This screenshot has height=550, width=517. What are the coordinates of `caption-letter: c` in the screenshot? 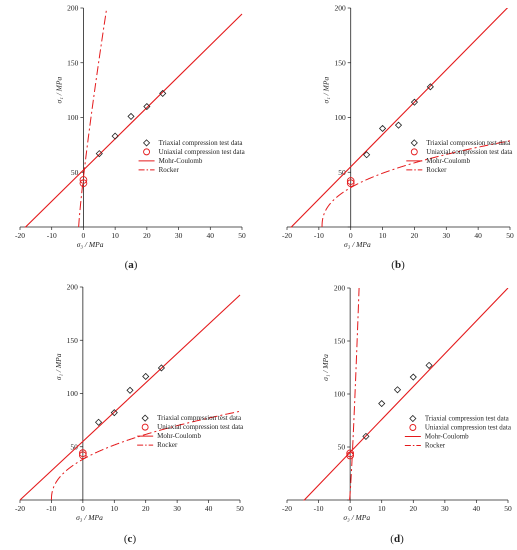 It's located at (130, 539).